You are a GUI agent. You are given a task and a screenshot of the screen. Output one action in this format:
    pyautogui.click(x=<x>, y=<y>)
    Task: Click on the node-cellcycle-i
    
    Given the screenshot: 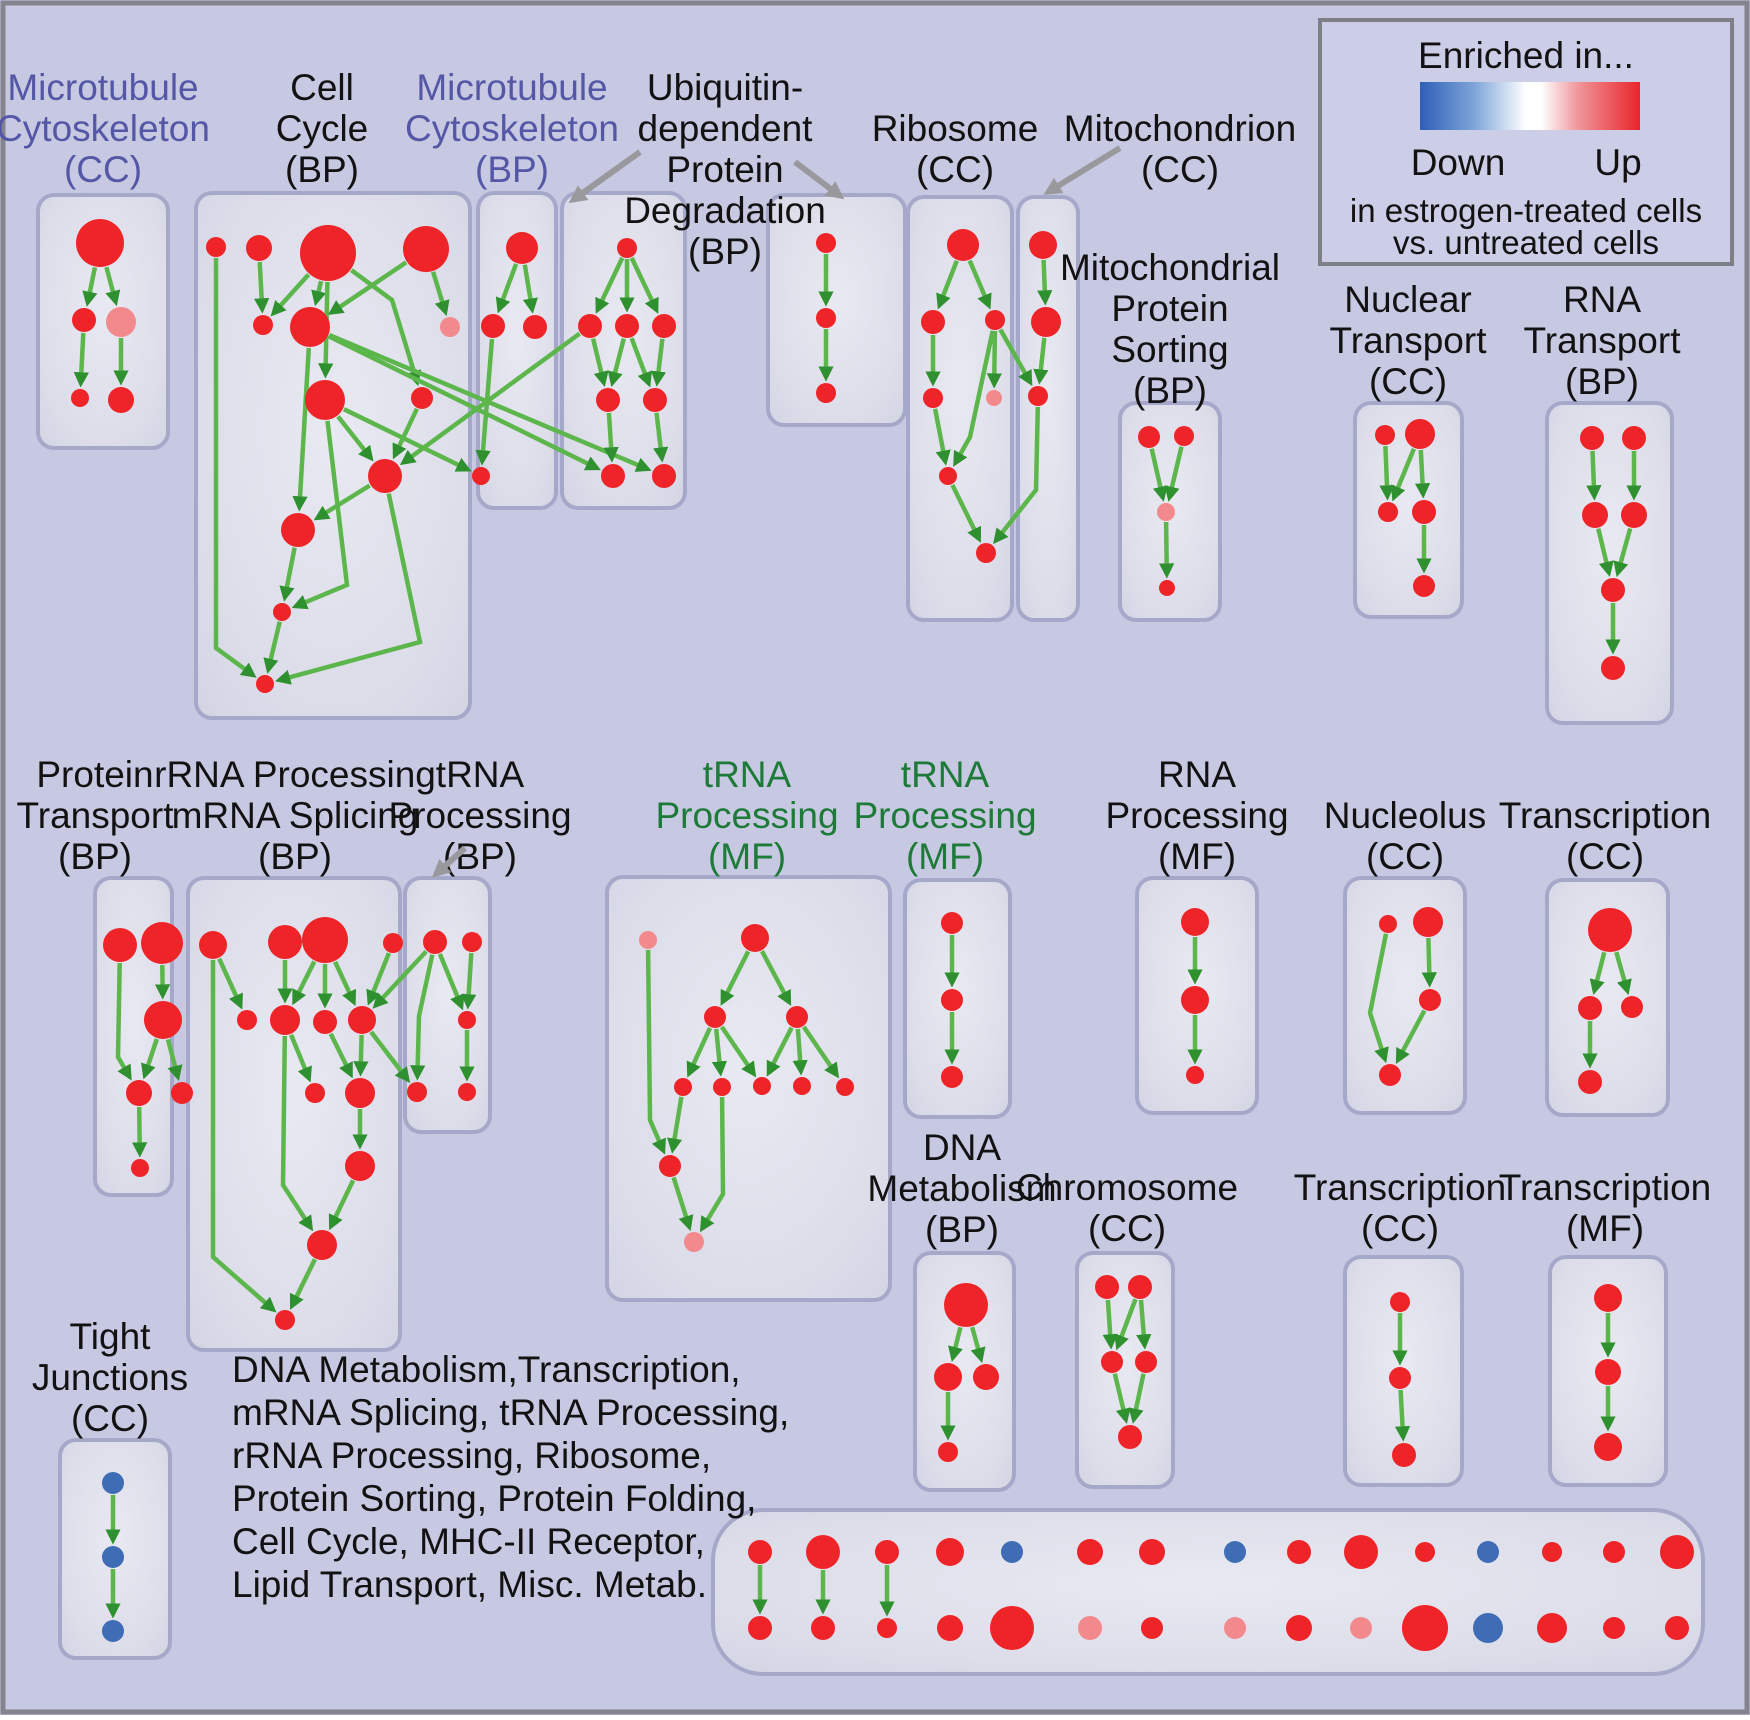 What is the action you would take?
    pyautogui.click(x=422, y=398)
    